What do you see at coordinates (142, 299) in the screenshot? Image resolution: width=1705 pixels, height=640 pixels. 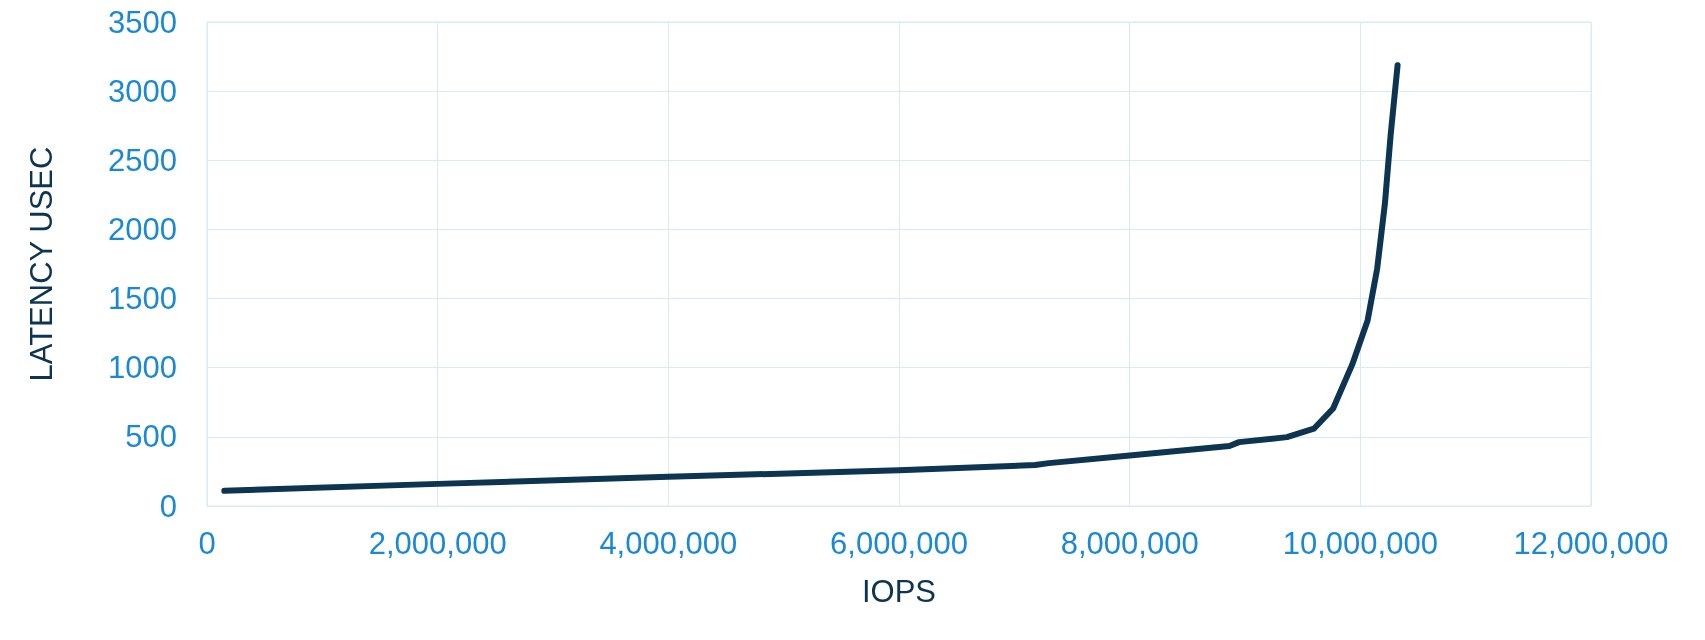 I see `y-tick-label: 1500` at bounding box center [142, 299].